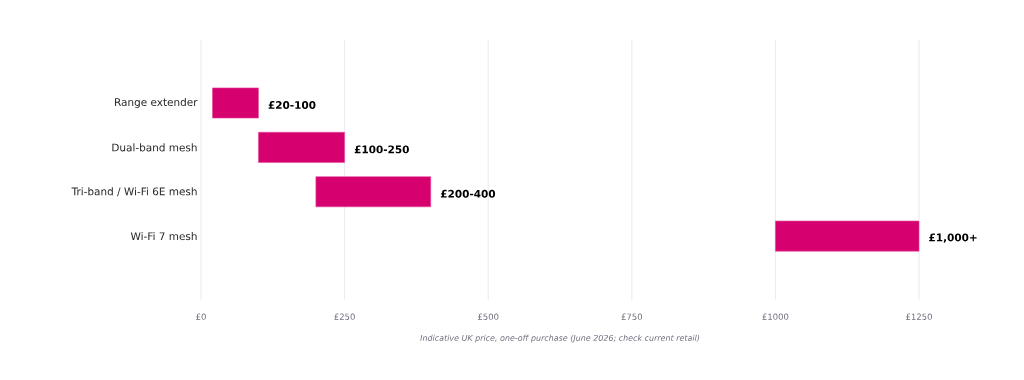 This screenshot has width=1024, height=380. I want to click on x-tick-label: £500, so click(488, 316).